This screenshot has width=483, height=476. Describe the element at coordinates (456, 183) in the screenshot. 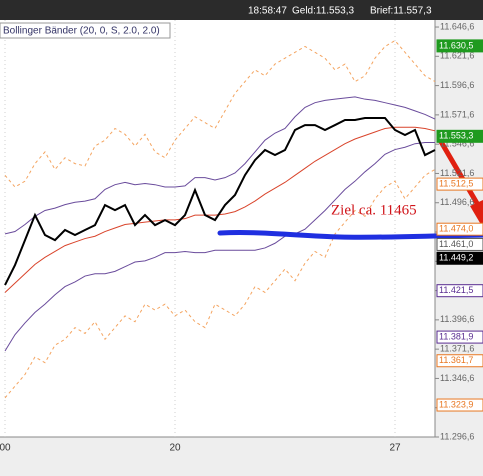

I see `price-tag-label: 11.512,5` at that location.